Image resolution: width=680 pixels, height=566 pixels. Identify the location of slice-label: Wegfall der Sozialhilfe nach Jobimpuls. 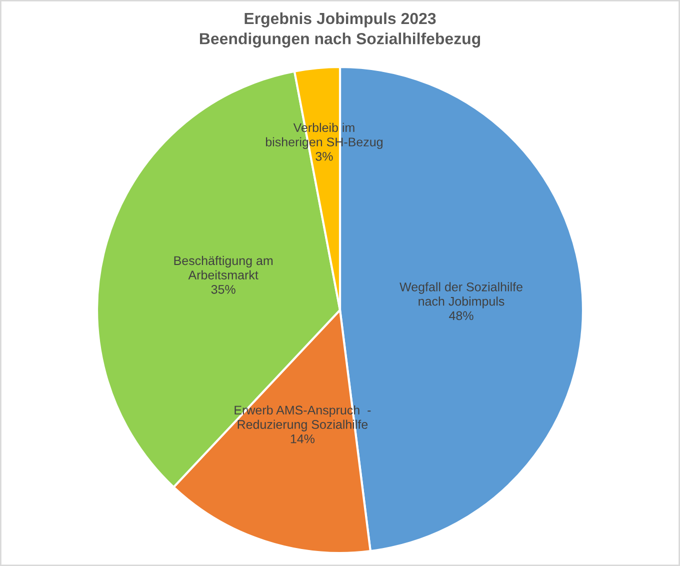
(461, 295).